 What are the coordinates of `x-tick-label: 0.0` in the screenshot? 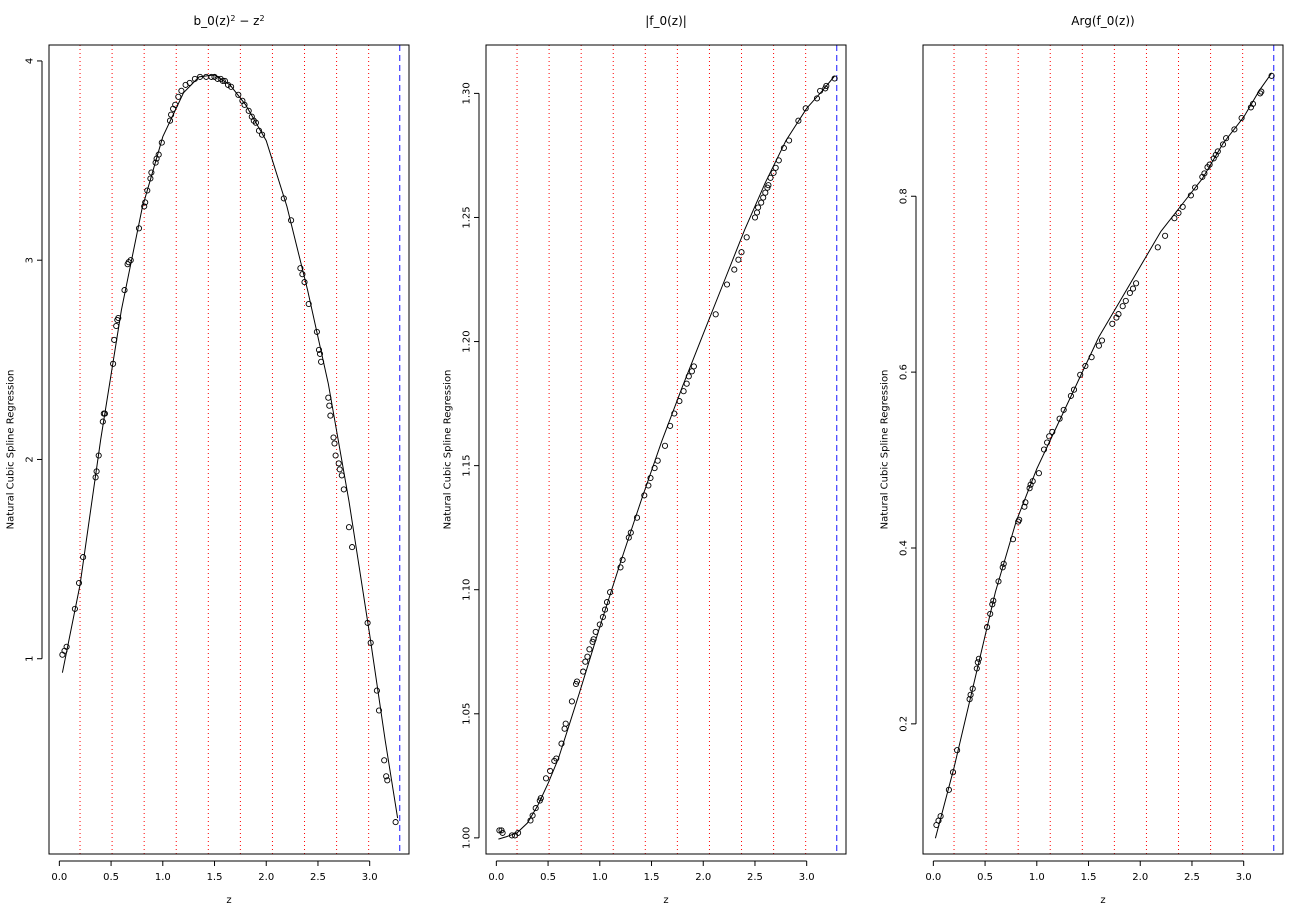 It's located at (496, 877).